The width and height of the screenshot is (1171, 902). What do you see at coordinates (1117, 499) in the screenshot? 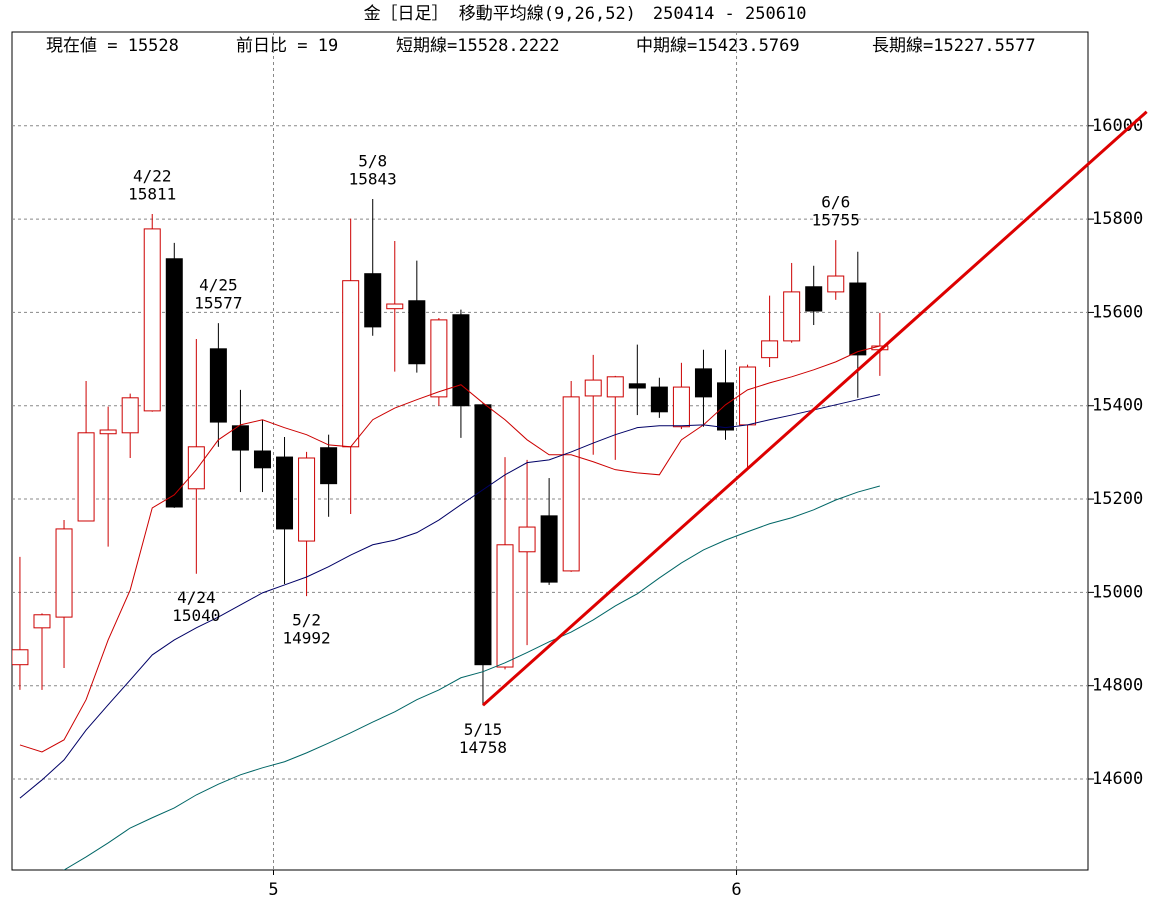
I see `y-tick-label: 15200` at bounding box center [1117, 499].